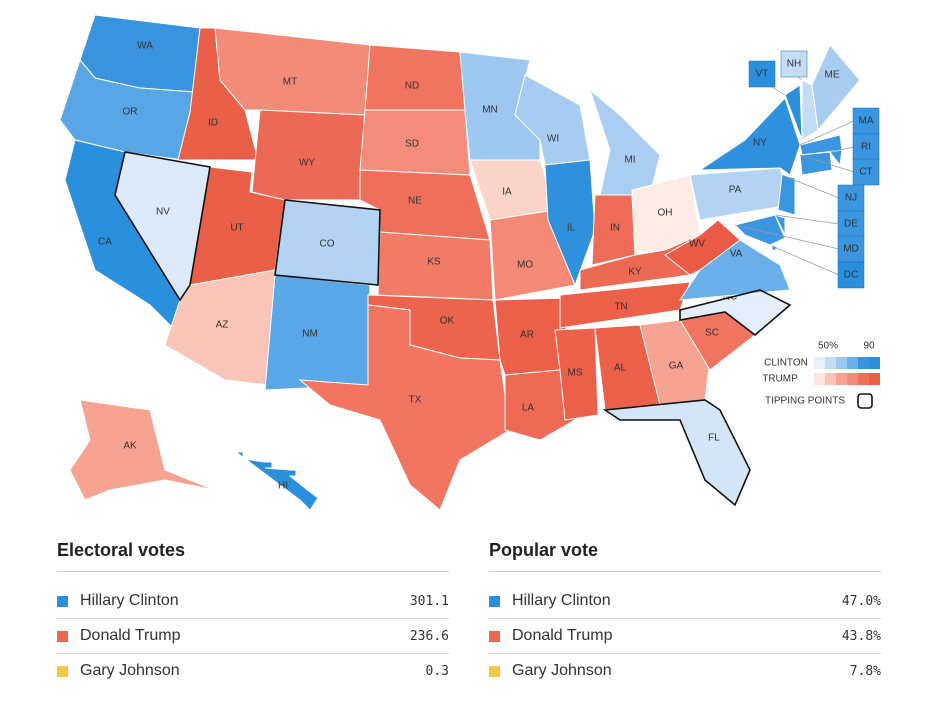 This screenshot has height=726, width=934. Describe the element at coordinates (253, 636) in the screenshot. I see `table-row: Donald Trump 236.6` at that location.